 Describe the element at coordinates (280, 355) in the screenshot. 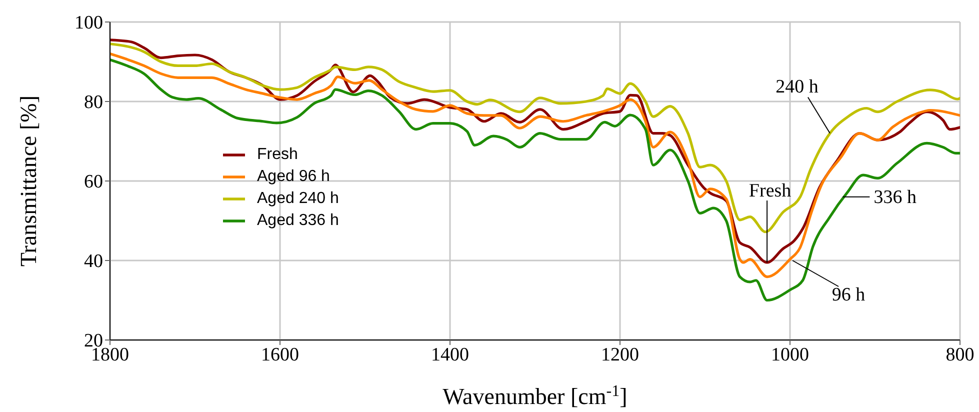

I see `x-tick-label: 1600` at that location.